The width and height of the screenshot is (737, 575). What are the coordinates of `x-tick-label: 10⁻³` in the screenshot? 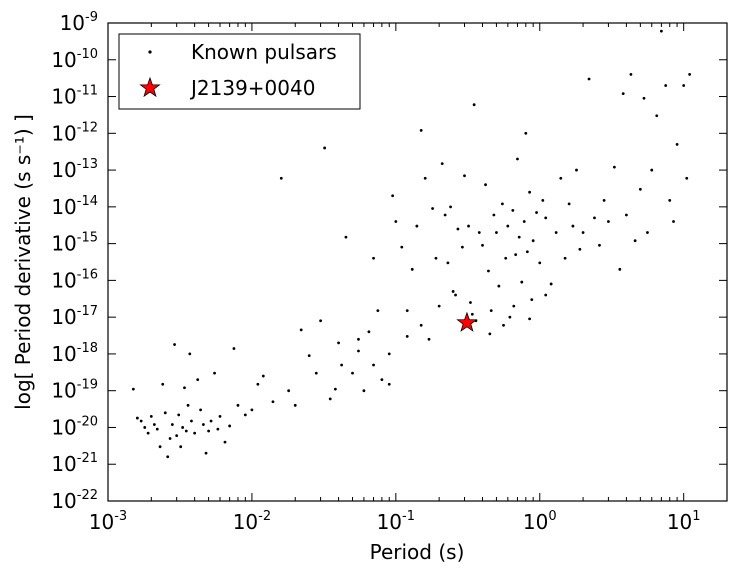 It's located at (108, 521).